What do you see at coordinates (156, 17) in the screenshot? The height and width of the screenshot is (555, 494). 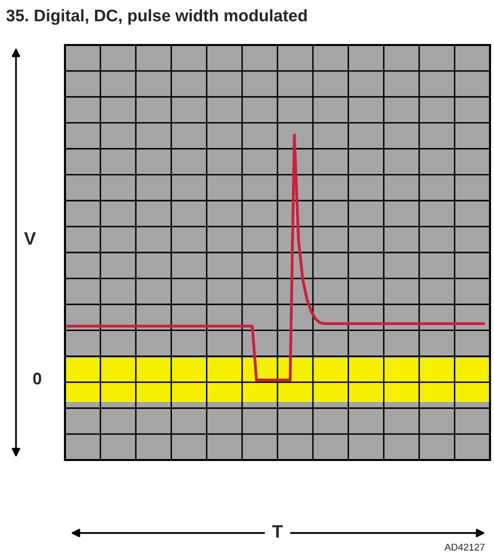 I see `chart-title: 35. Digital, DC, pulse width modulated` at bounding box center [156, 17].